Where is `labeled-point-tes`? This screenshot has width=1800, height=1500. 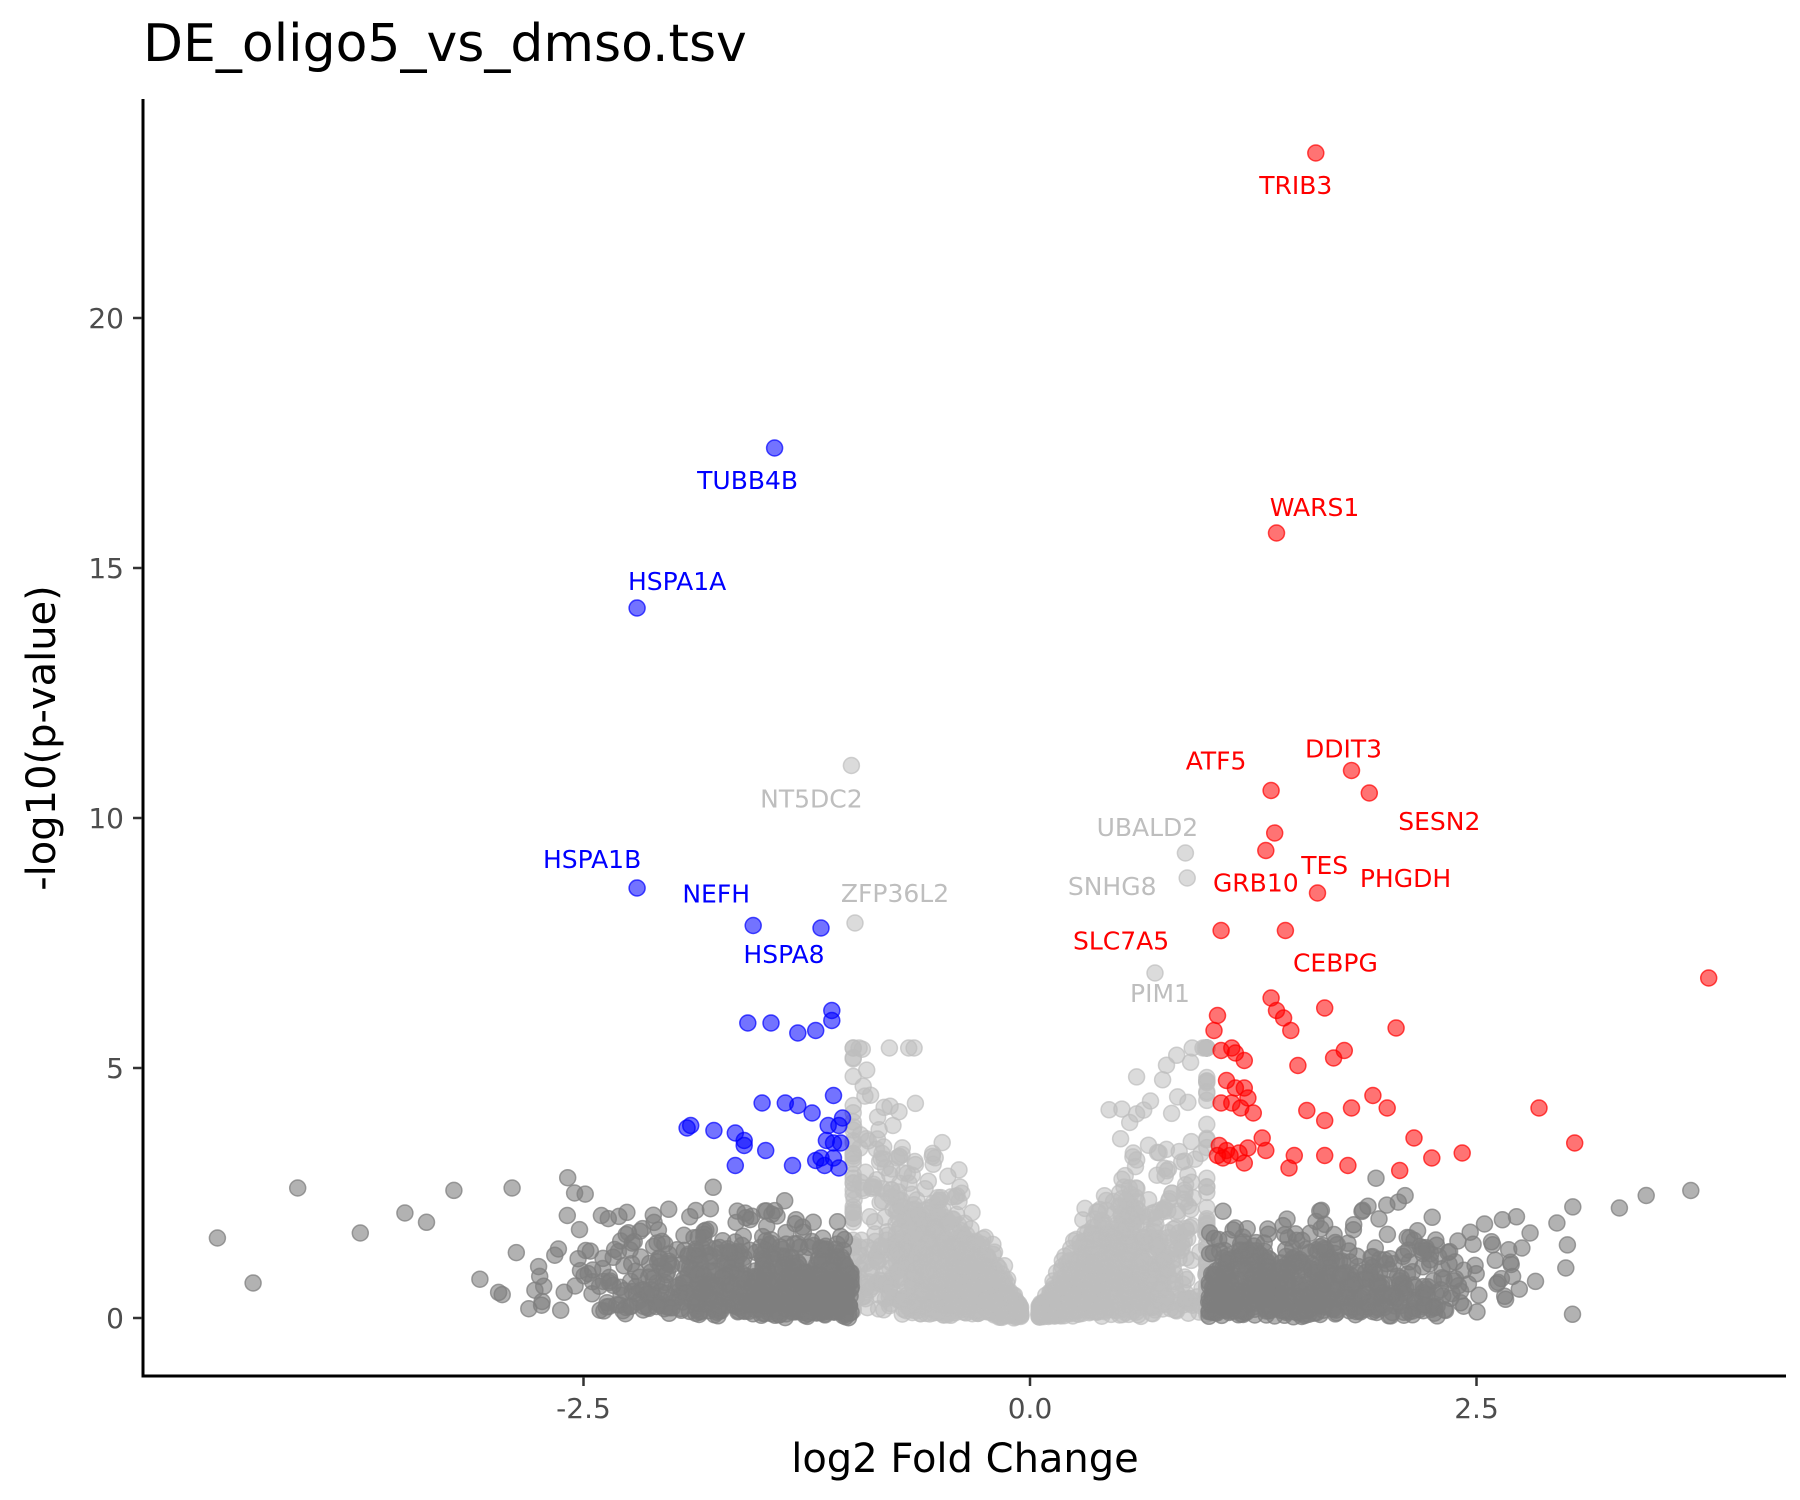 labeled-point-tes is located at coordinates (1274, 833).